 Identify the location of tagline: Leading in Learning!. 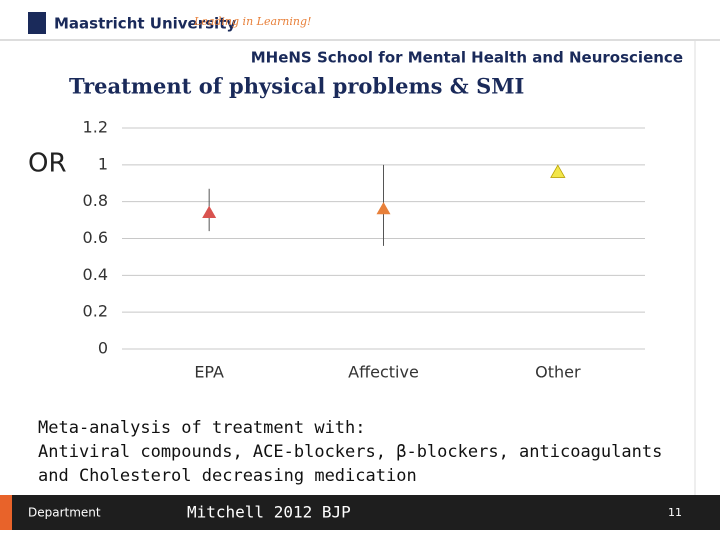
(252, 21).